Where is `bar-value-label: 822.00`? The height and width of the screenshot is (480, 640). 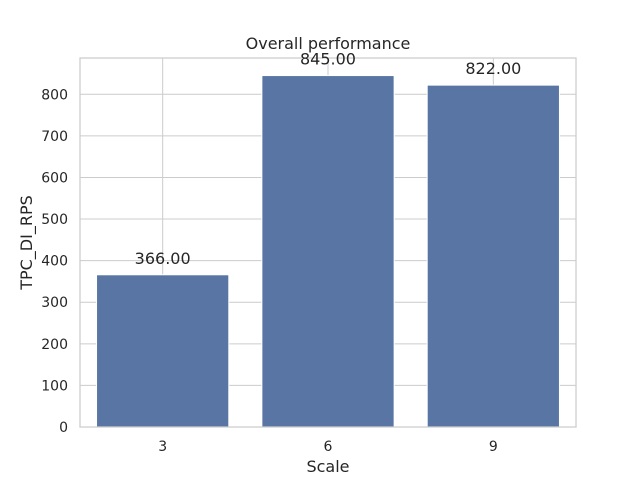
bar-value-label: 822.00 is located at coordinates (493, 68).